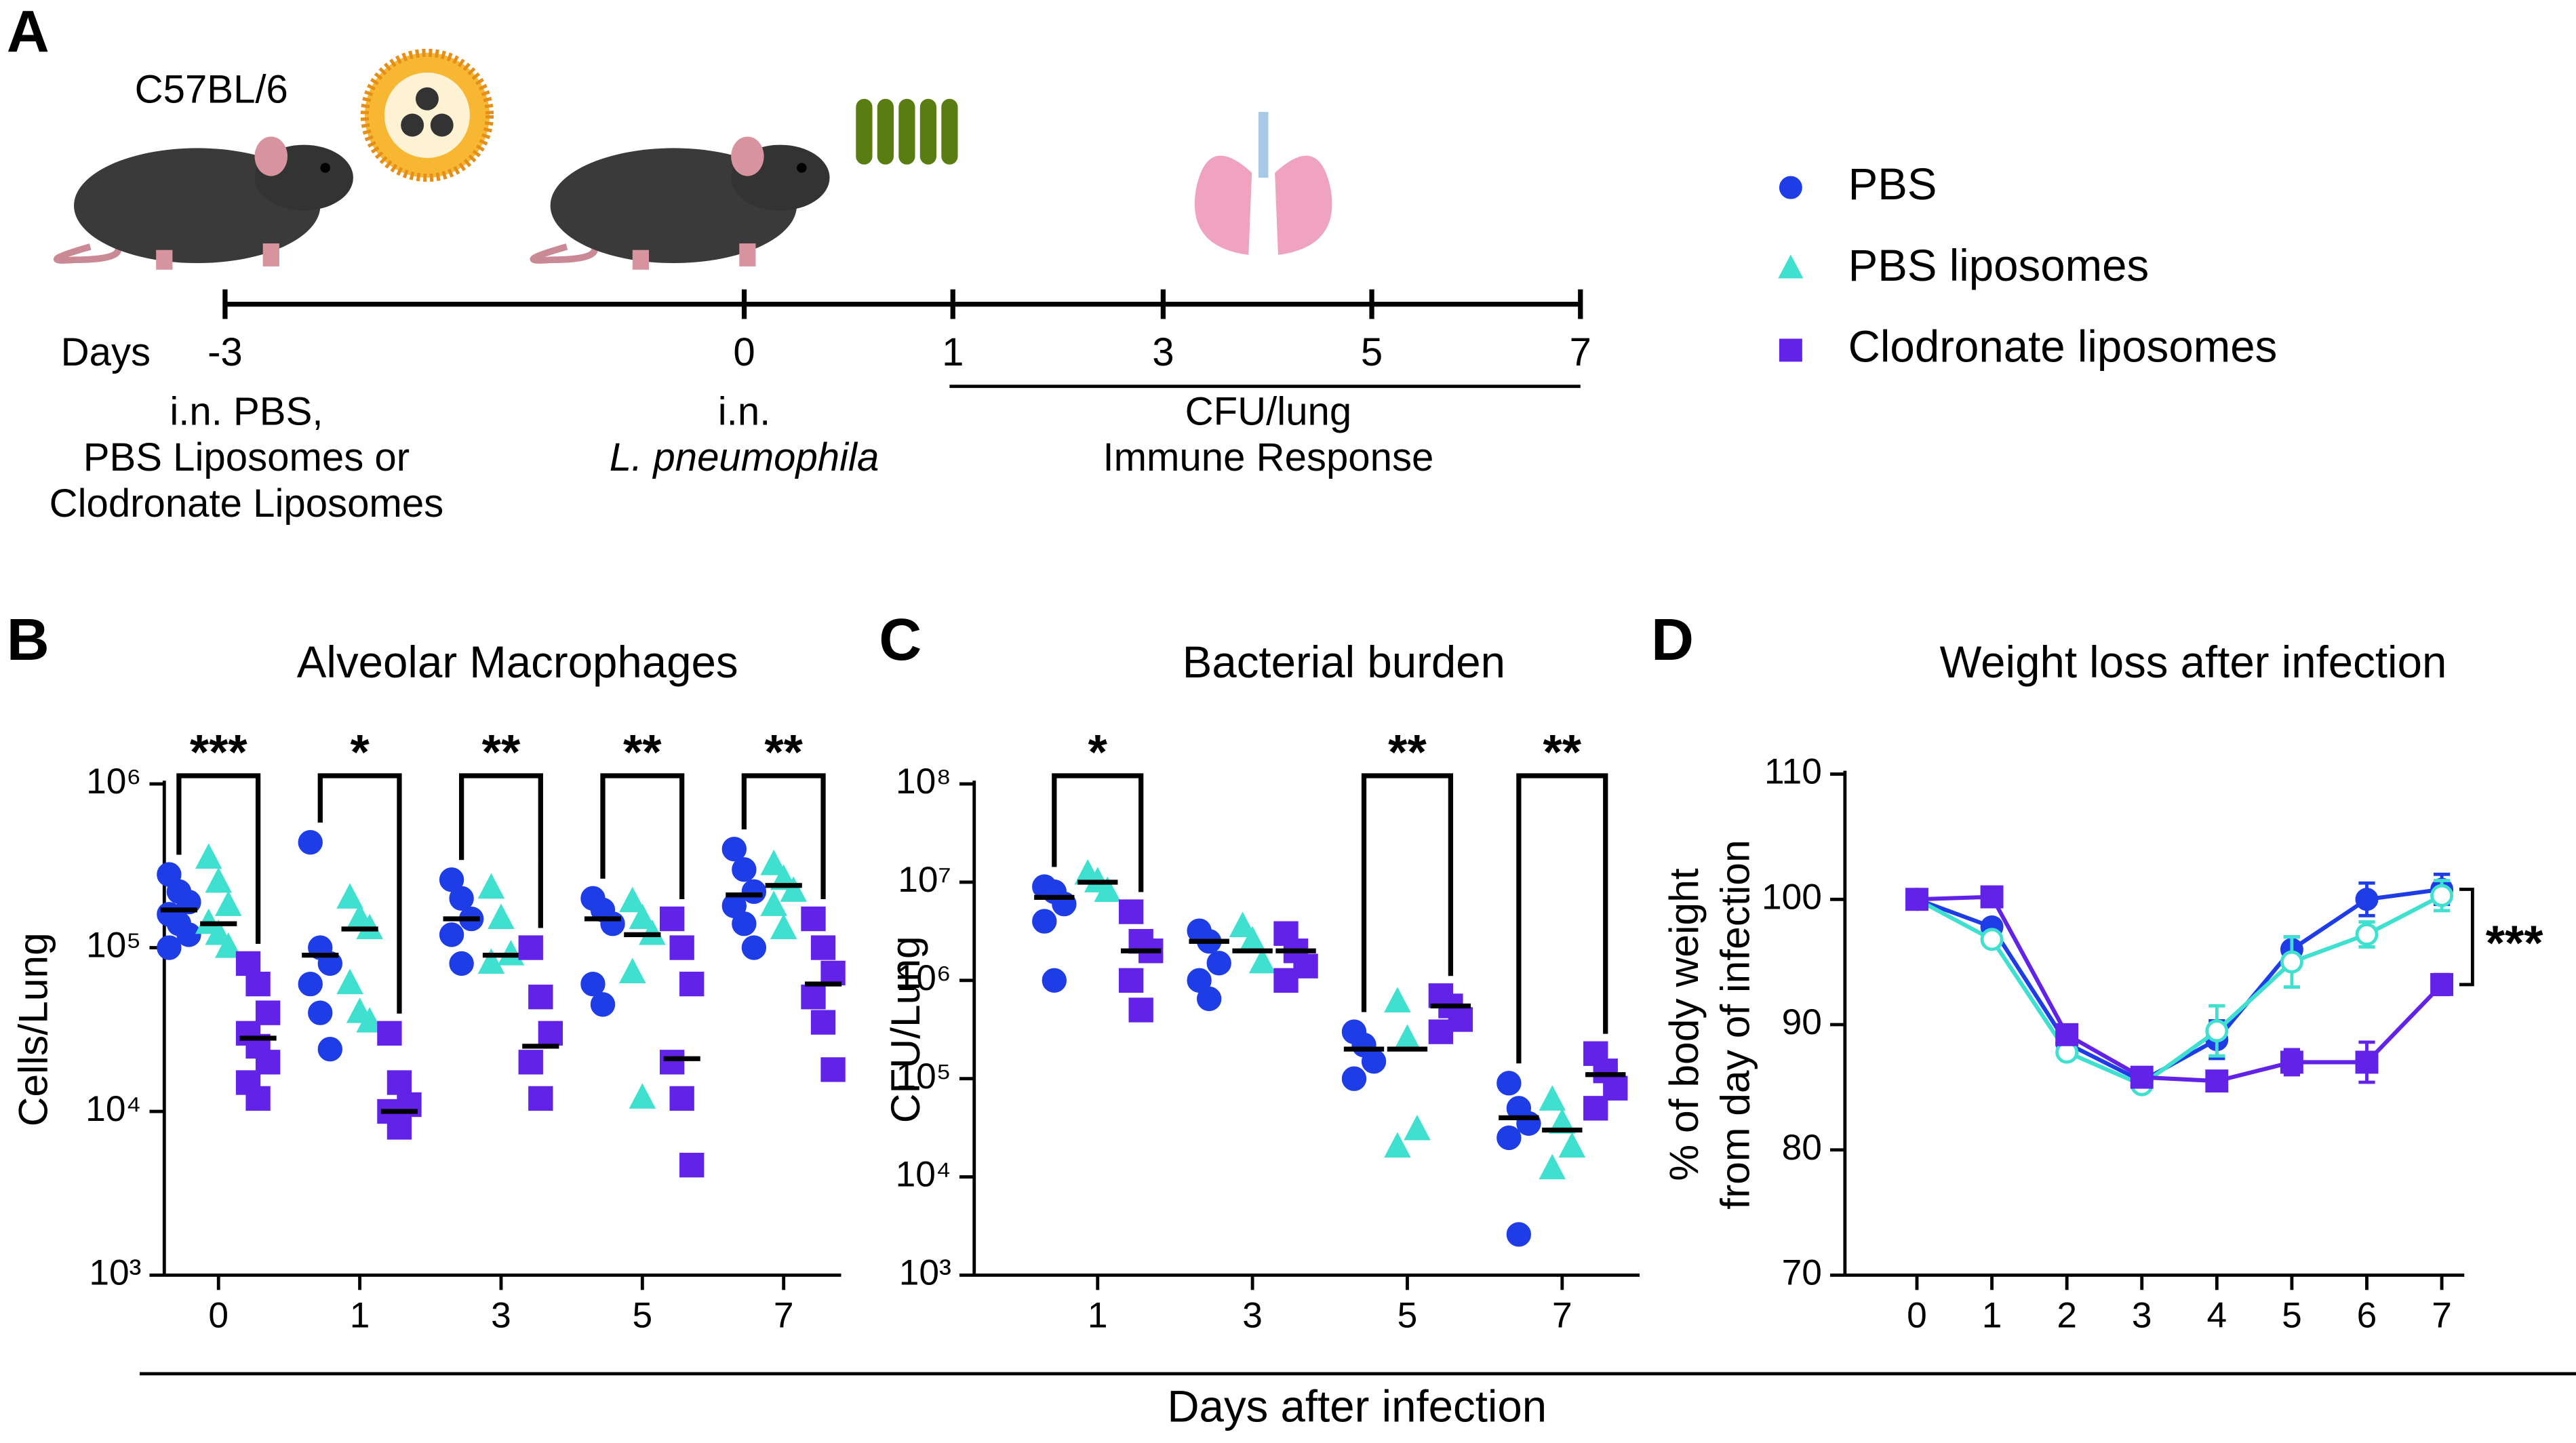 The width and height of the screenshot is (2576, 1443). Describe the element at coordinates (2063, 347) in the screenshot. I see `legend-label: Clodronate liposomes` at that location.